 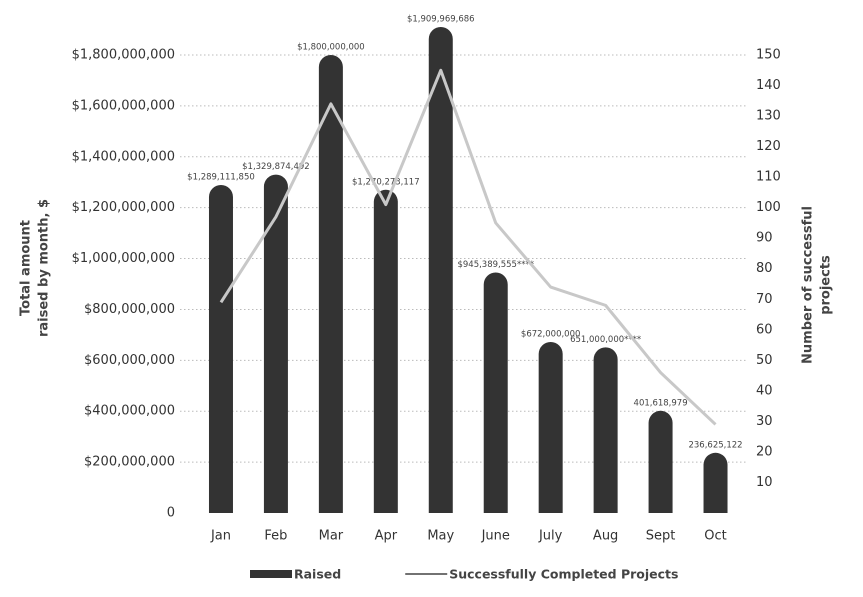 I want to click on y-tick-label: $200,000,000, so click(x=129, y=462).